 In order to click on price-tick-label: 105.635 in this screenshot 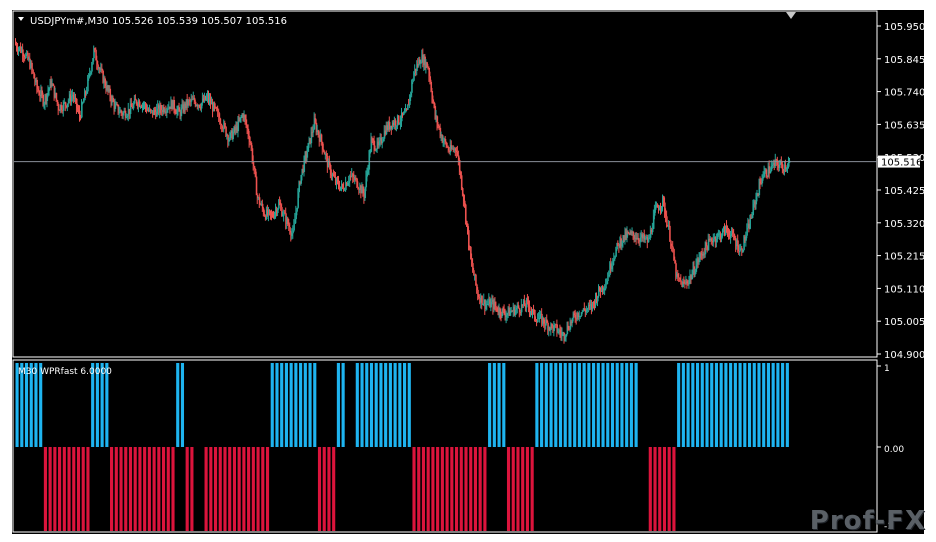, I will do `click(904, 125)`.